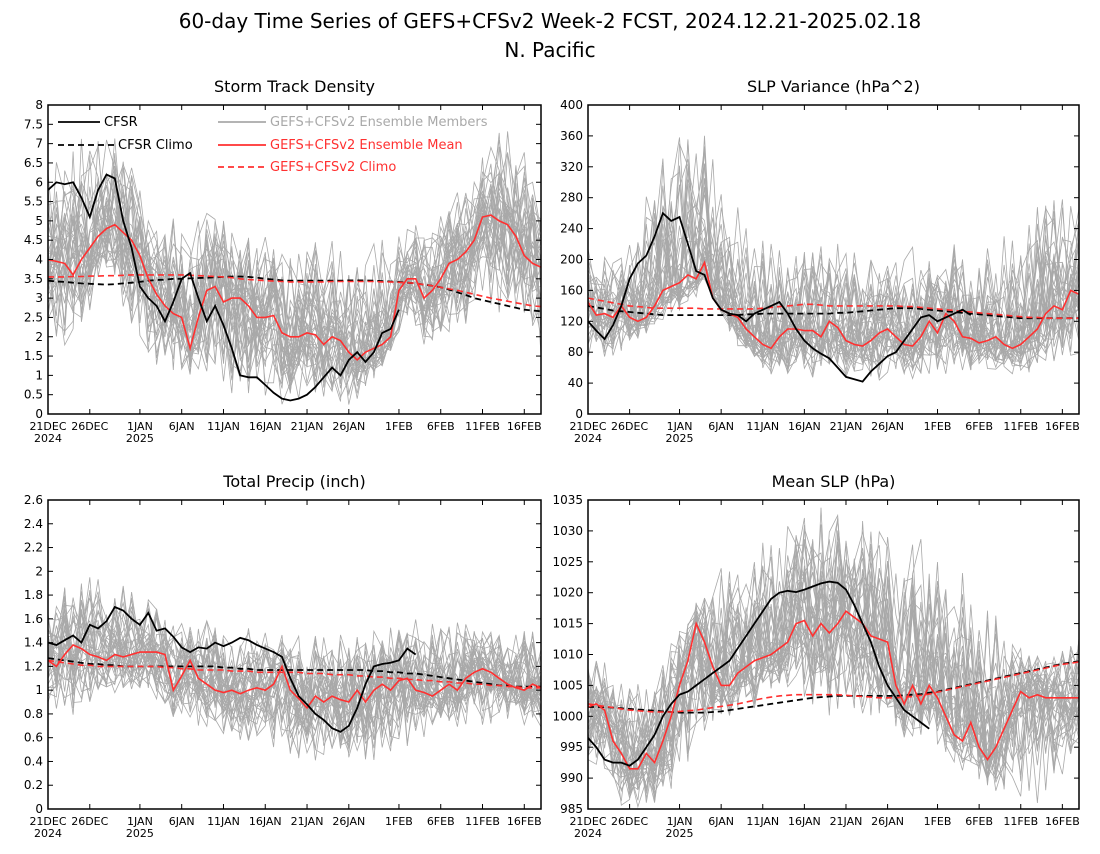 The height and width of the screenshot is (854, 1100). Describe the element at coordinates (721, 821) in the screenshot. I see `x-tick-label: 6JAN` at that location.